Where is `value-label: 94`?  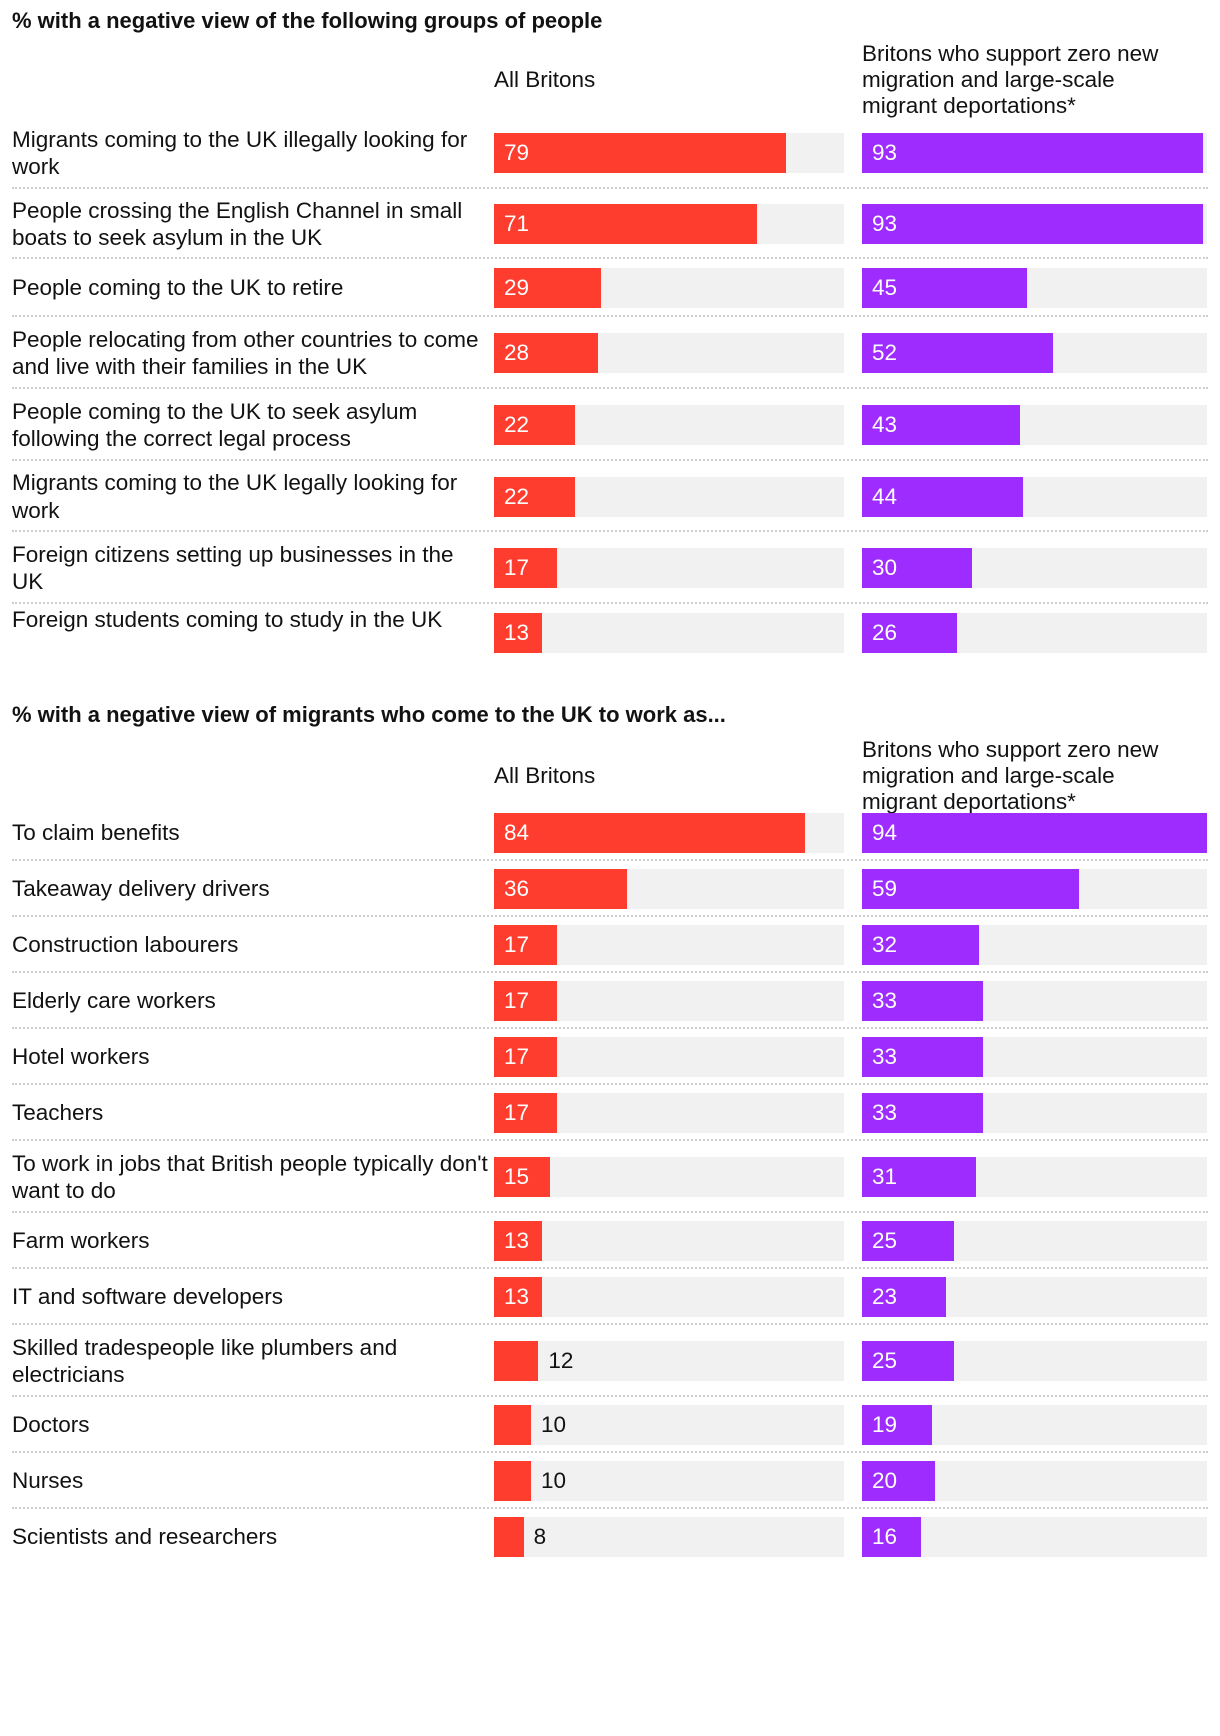 value-label: 94 is located at coordinates (885, 832).